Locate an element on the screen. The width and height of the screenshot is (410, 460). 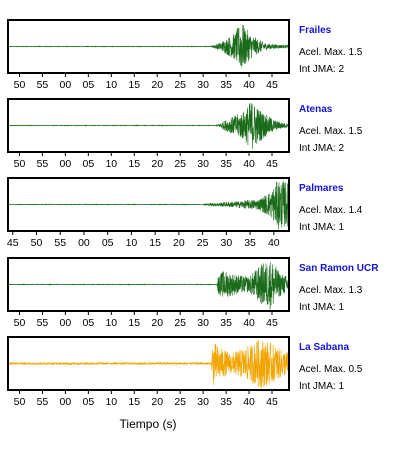
station-name: Atenas is located at coordinates (316, 109).